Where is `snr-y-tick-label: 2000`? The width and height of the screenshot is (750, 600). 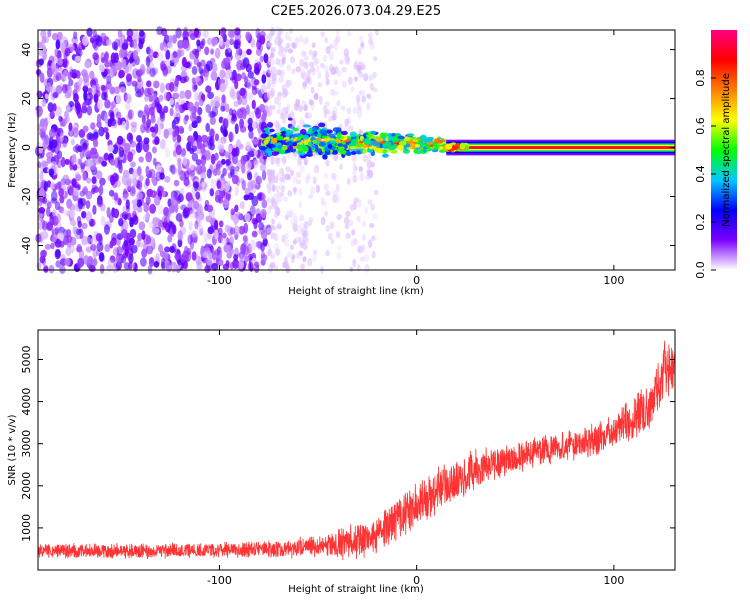
snr-y-tick-label: 2000 is located at coordinates (26, 486).